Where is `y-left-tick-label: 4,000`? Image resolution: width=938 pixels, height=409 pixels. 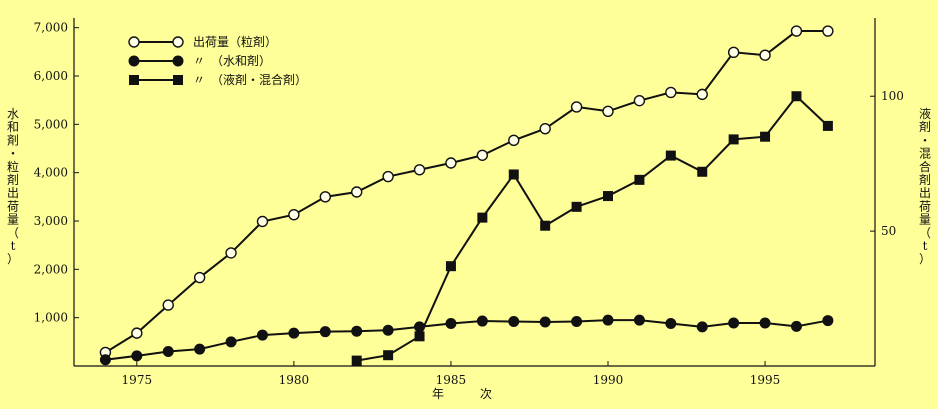 y-left-tick-label: 4,000 is located at coordinates (51, 173).